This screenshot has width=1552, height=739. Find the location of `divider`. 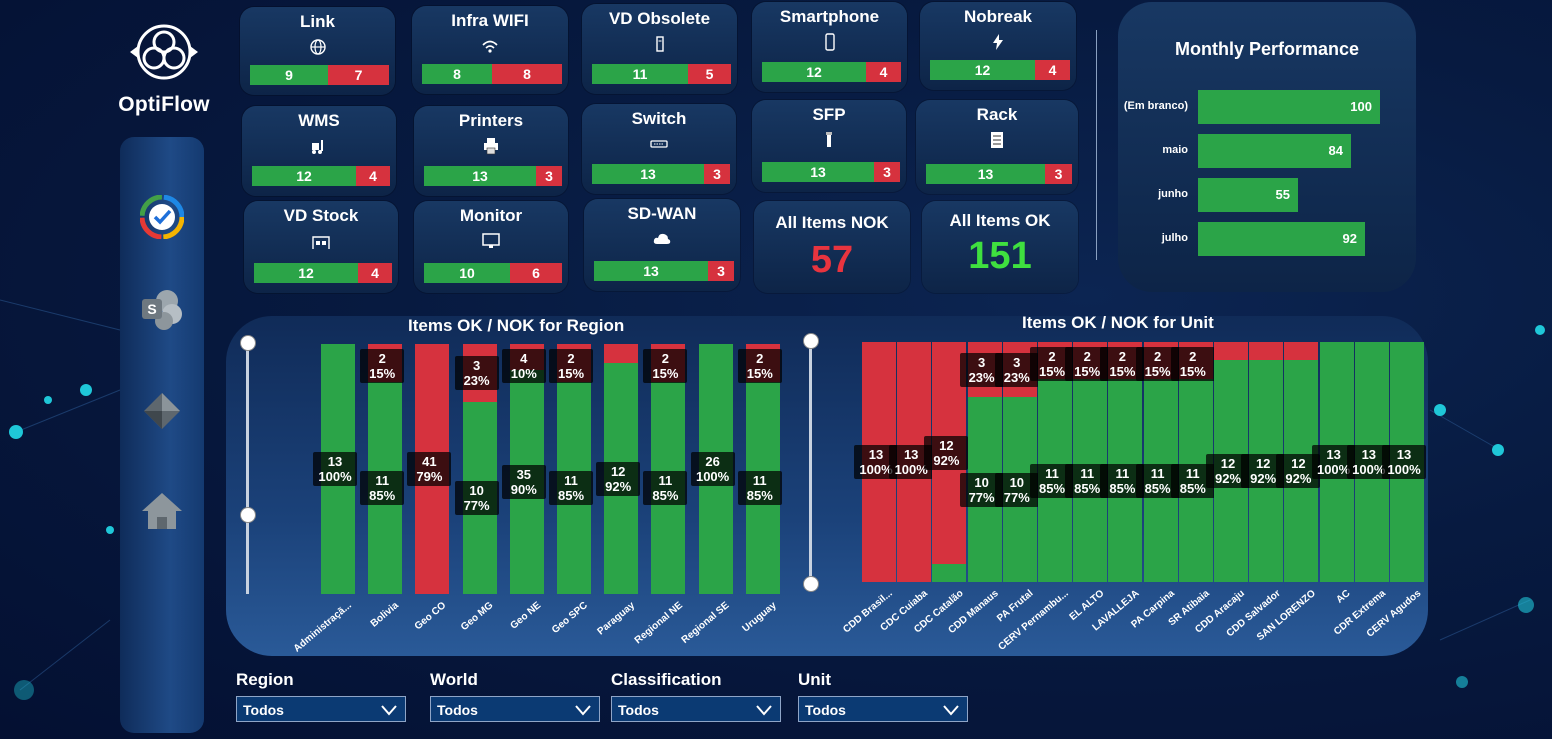

divider is located at coordinates (1096, 145).